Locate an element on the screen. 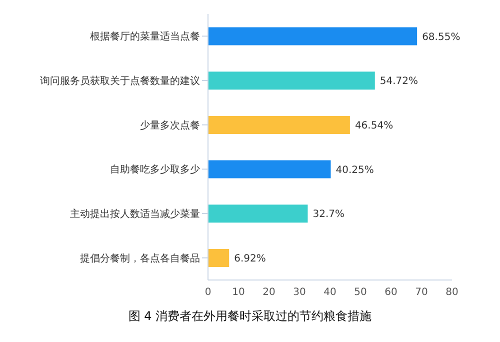  y-tick-label: 根据餐厅的菜量适当点餐 is located at coordinates (145, 36).